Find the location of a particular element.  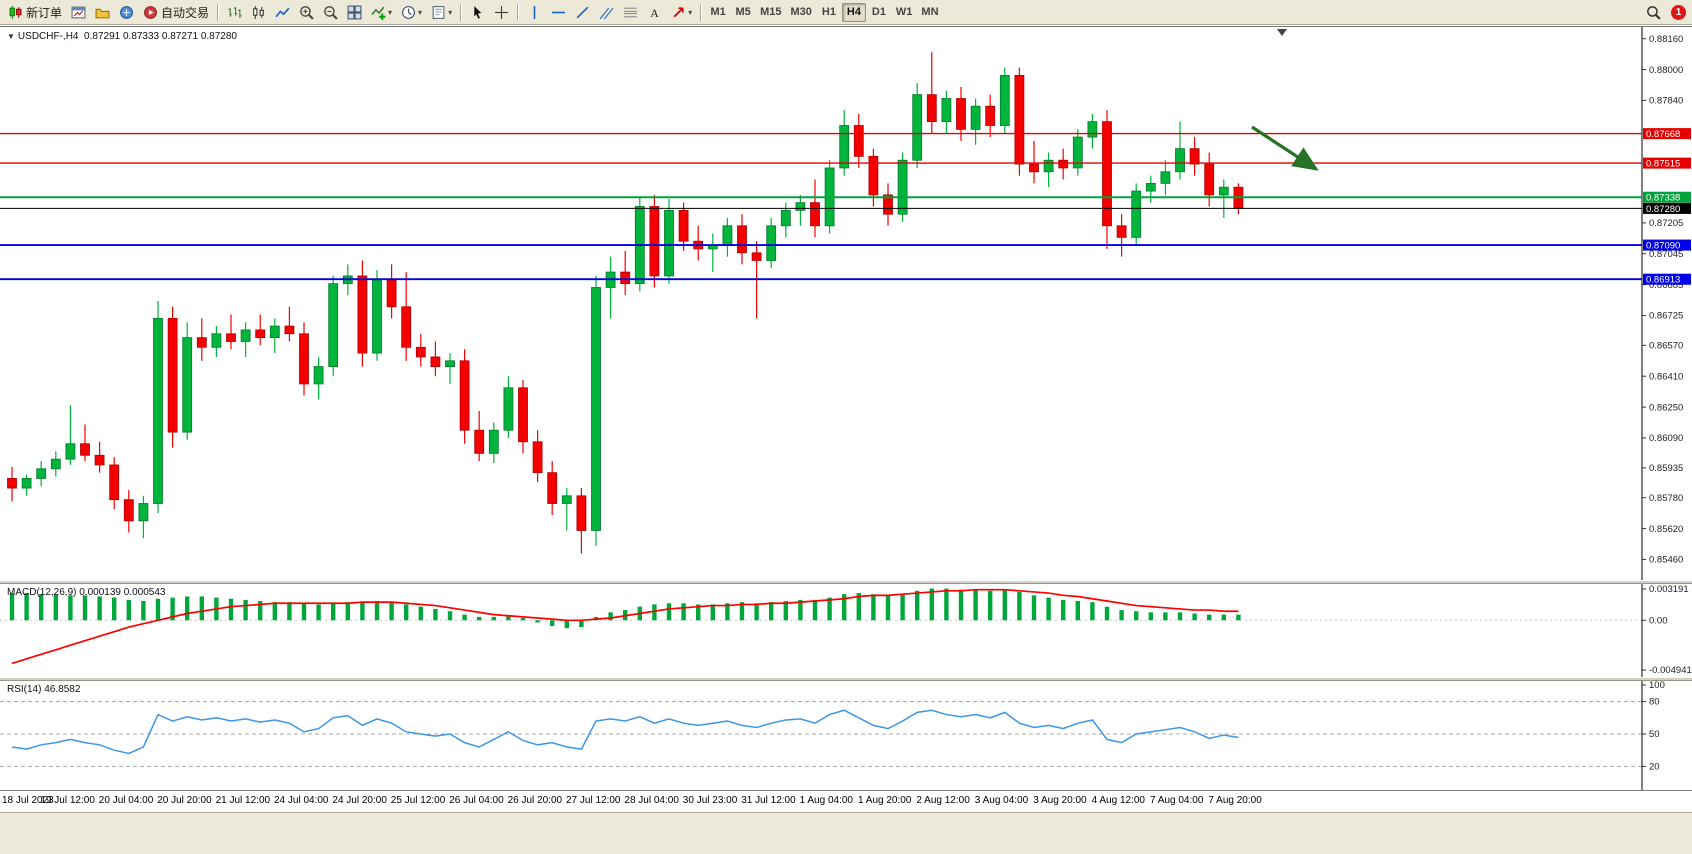

text-button: A is located at coordinates (654, 12).